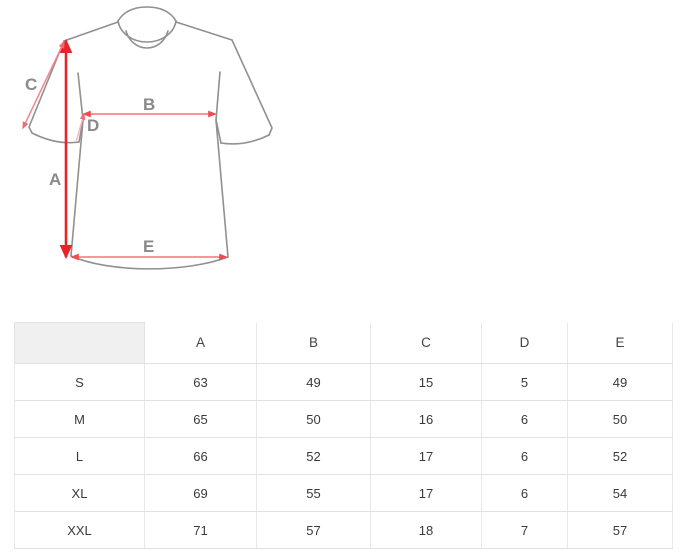 This screenshot has width=686, height=555. Describe the element at coordinates (524, 382) in the screenshot. I see `cell-d: 5` at that location.